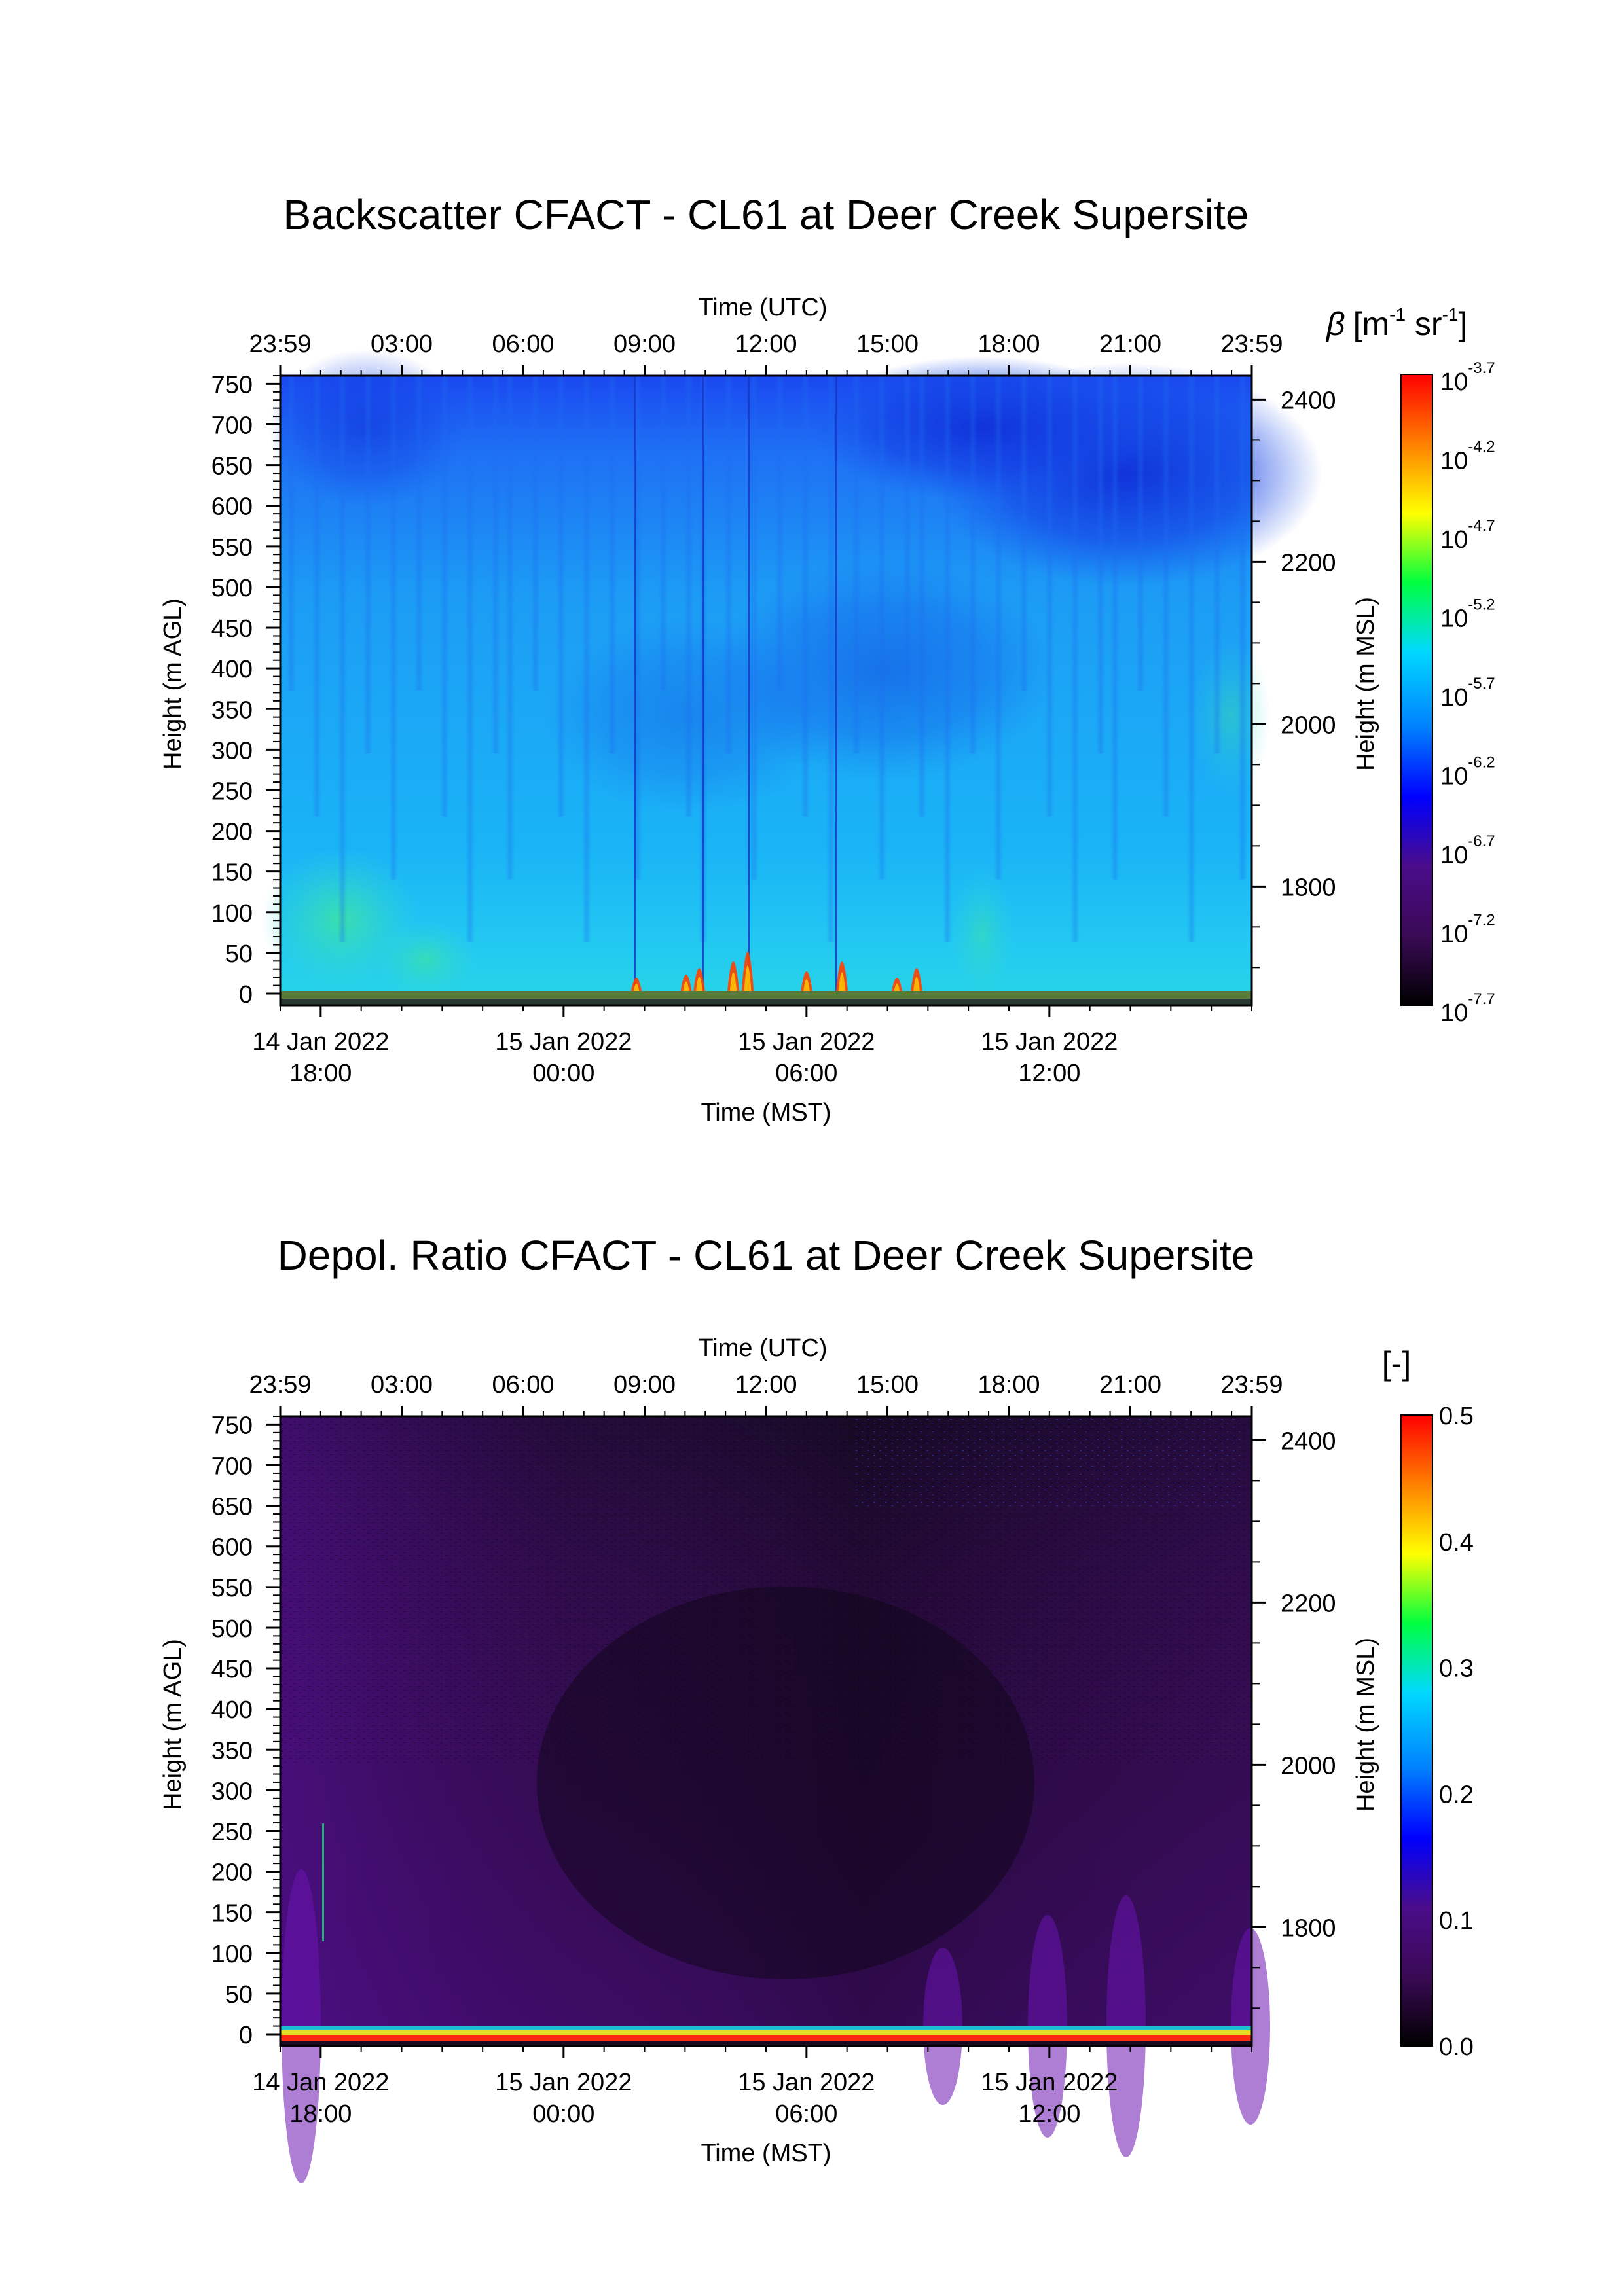 This screenshot has height=2296, width=1623. Describe the element at coordinates (1365, 684) in the screenshot. I see `y-axis-label-right: Height (m MSL)` at that location.